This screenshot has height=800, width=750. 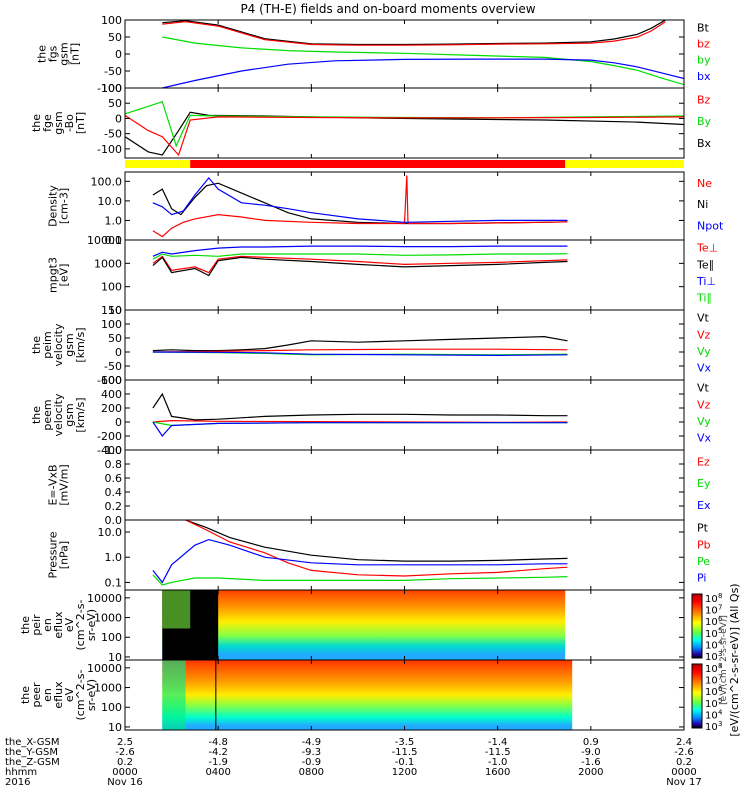 What do you see at coordinates (36, 415) in the screenshot?
I see `peem_velocity-ylabel-line: the` at bounding box center [36, 415].